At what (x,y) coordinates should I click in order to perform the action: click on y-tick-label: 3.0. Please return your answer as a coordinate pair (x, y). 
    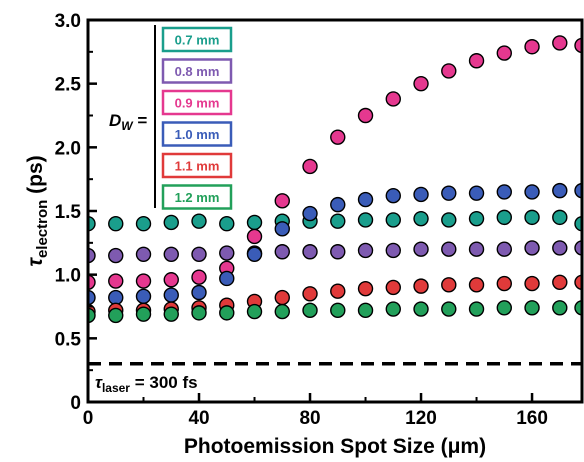
    Looking at the image, I should click on (68, 21).